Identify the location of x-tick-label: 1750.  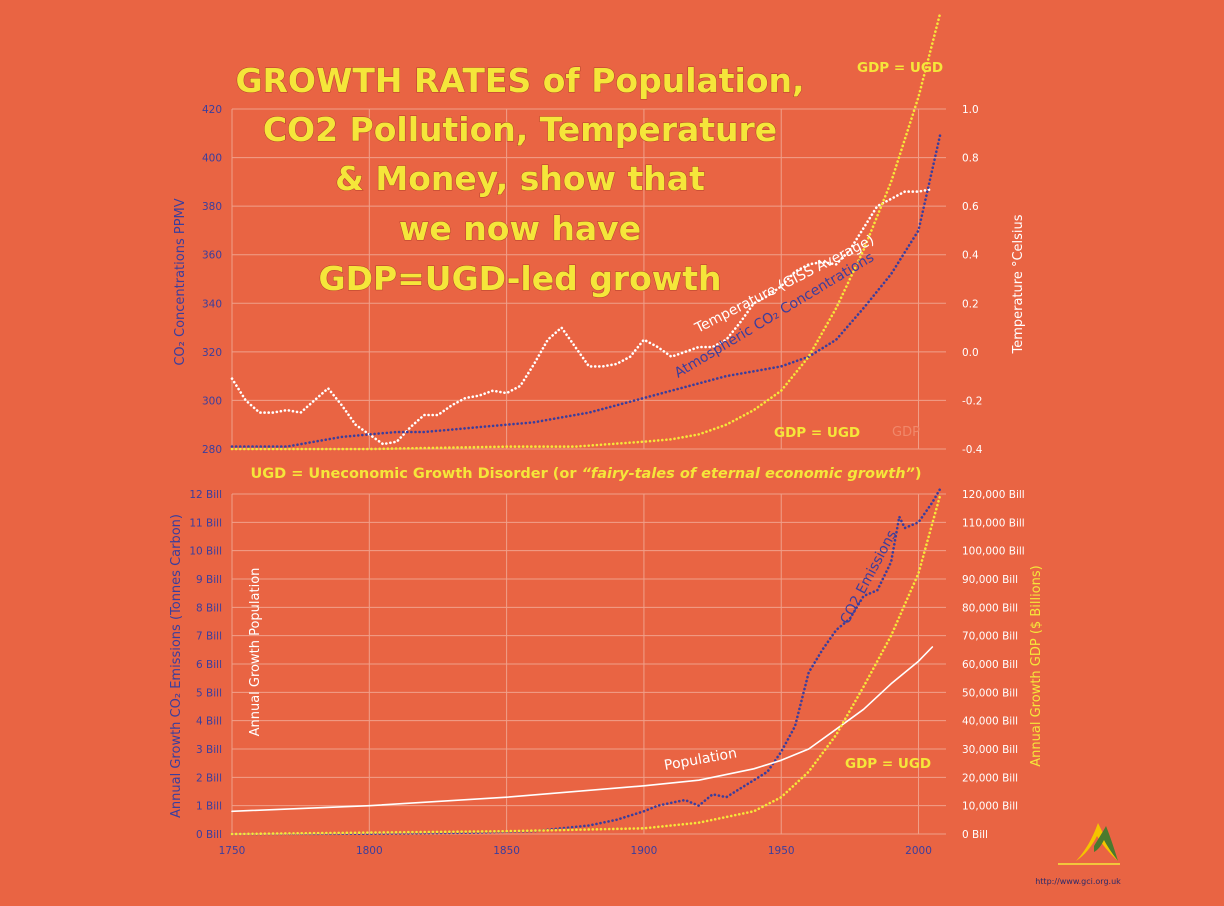
(232, 851).